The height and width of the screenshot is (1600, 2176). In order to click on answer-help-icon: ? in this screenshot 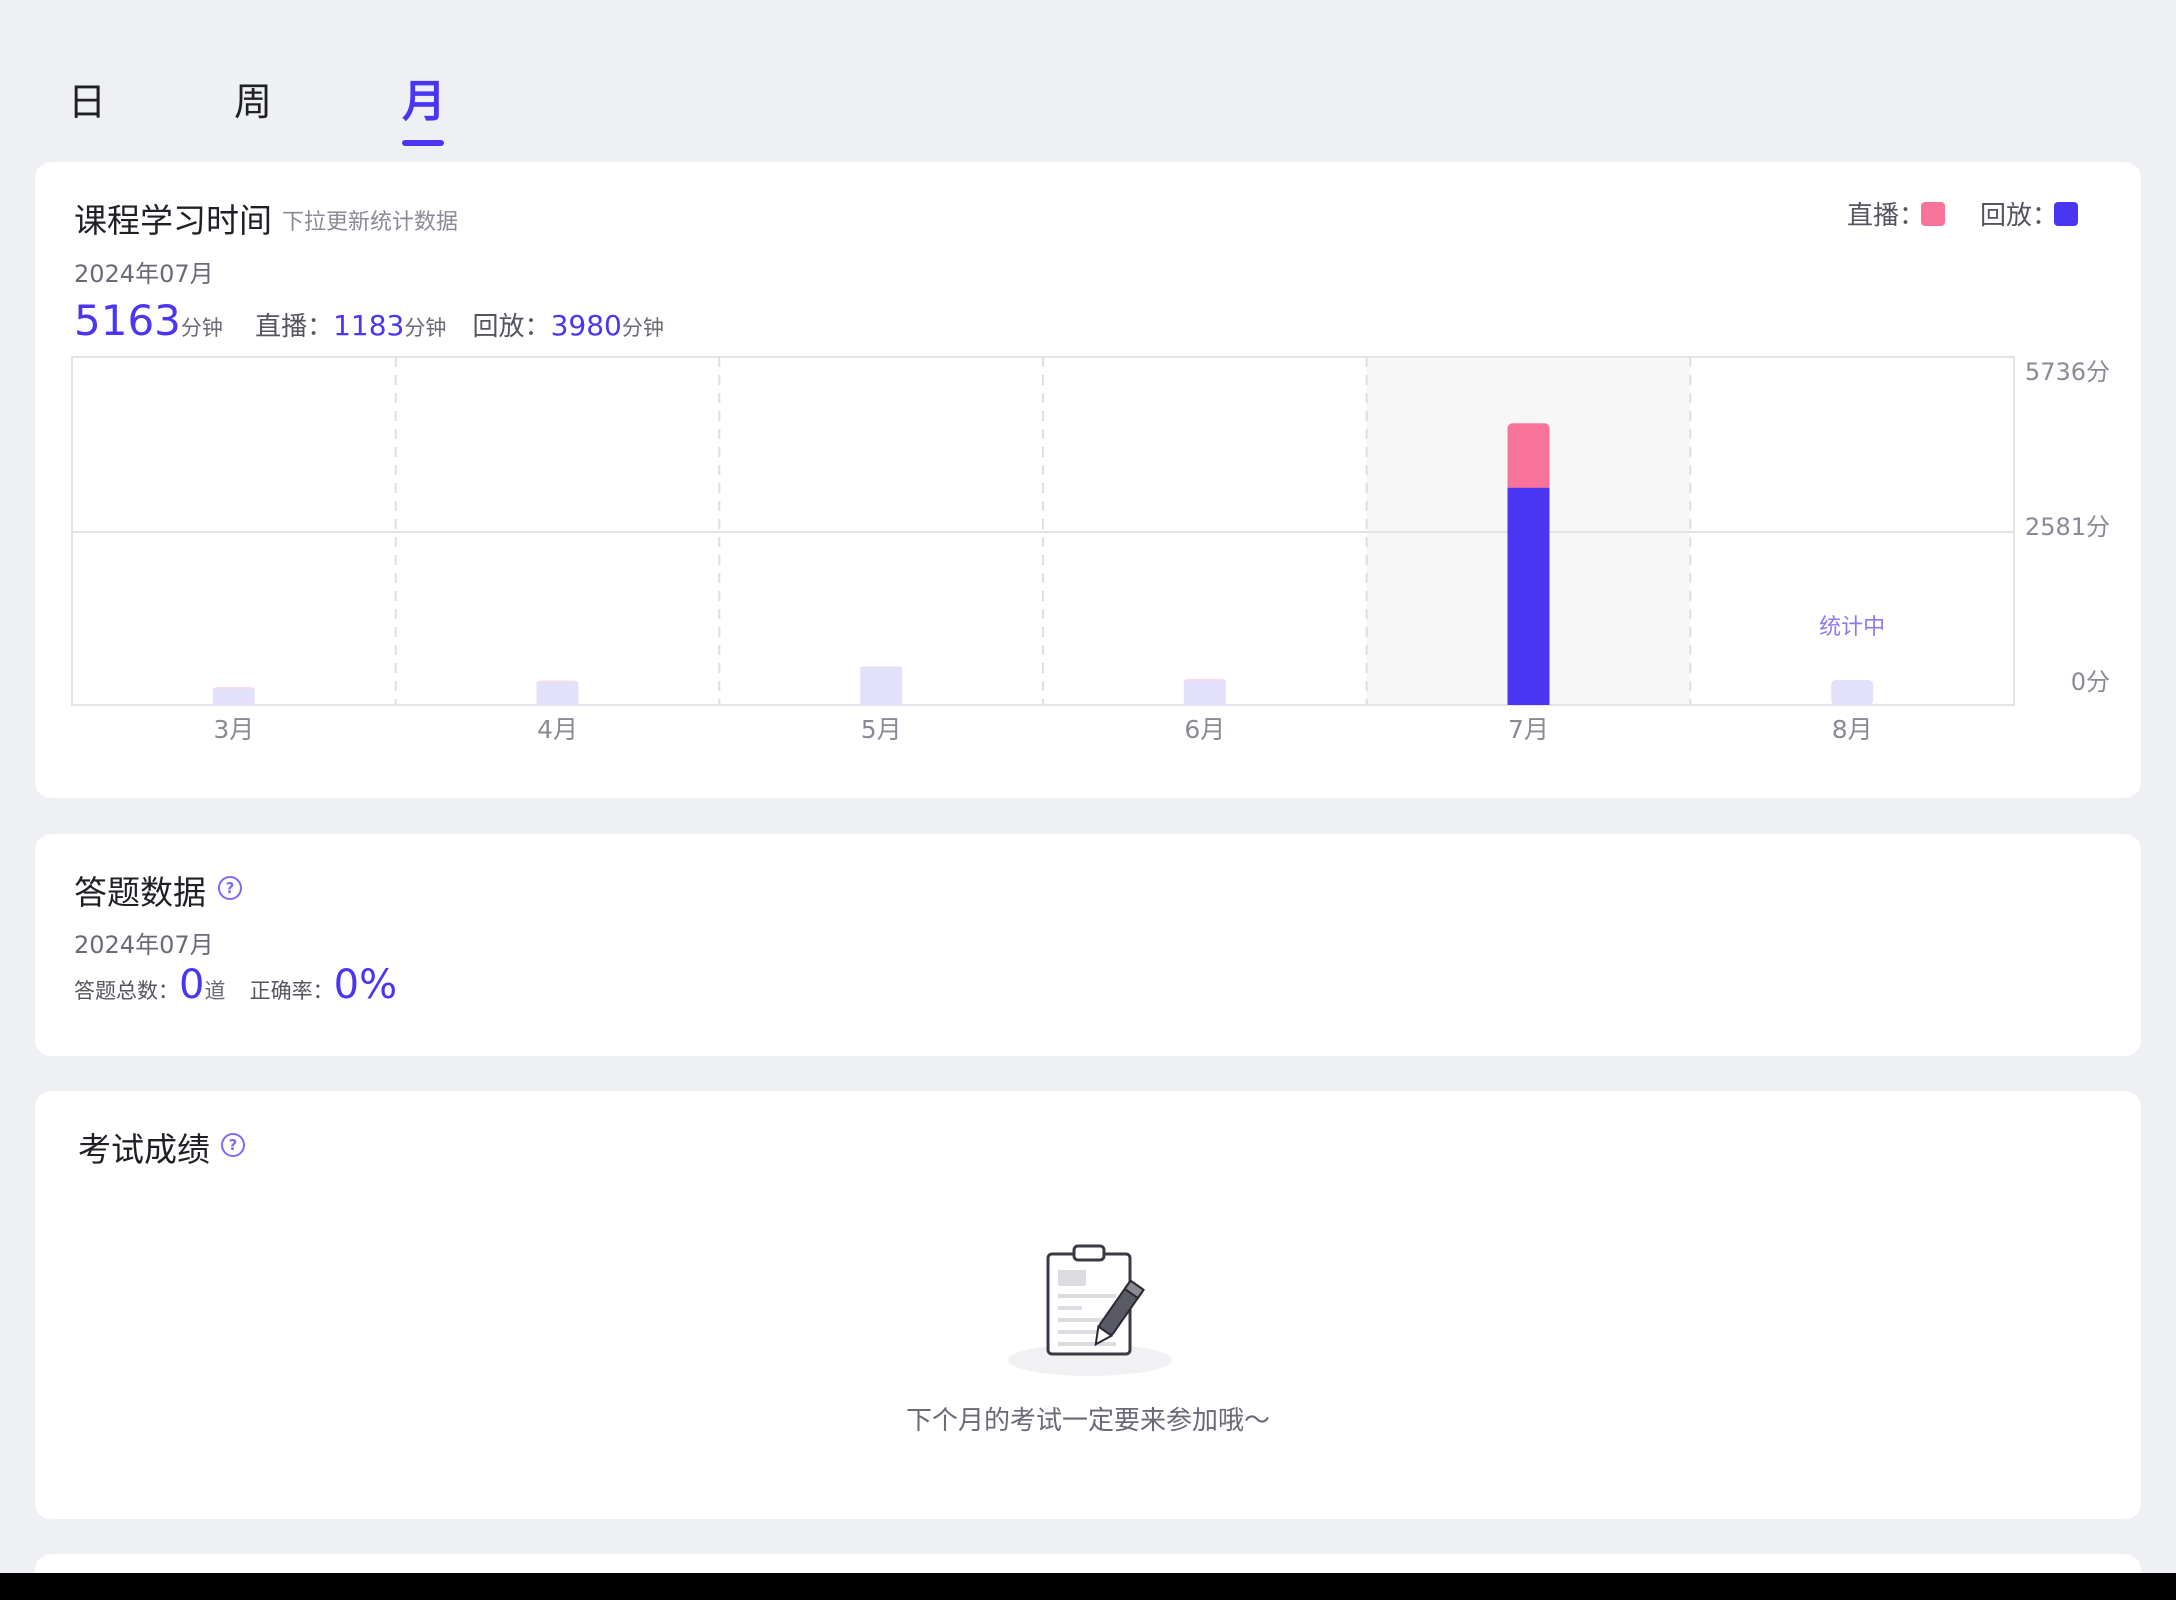, I will do `click(230, 888)`.